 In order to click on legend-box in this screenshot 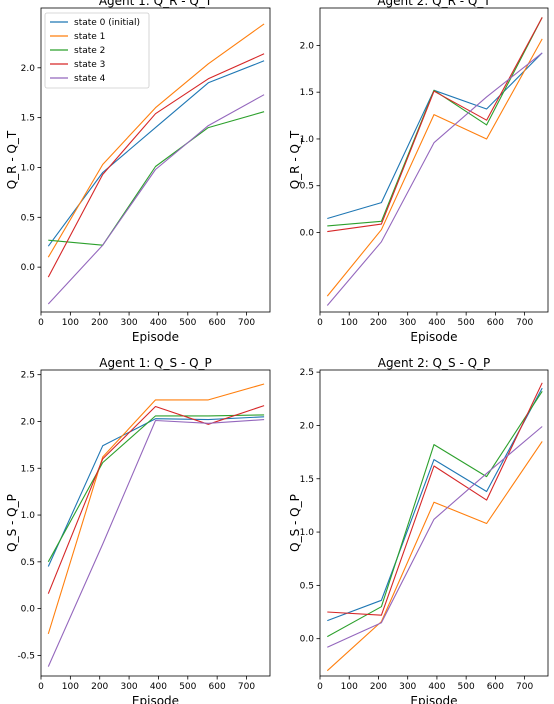, I will do `click(97, 50)`.